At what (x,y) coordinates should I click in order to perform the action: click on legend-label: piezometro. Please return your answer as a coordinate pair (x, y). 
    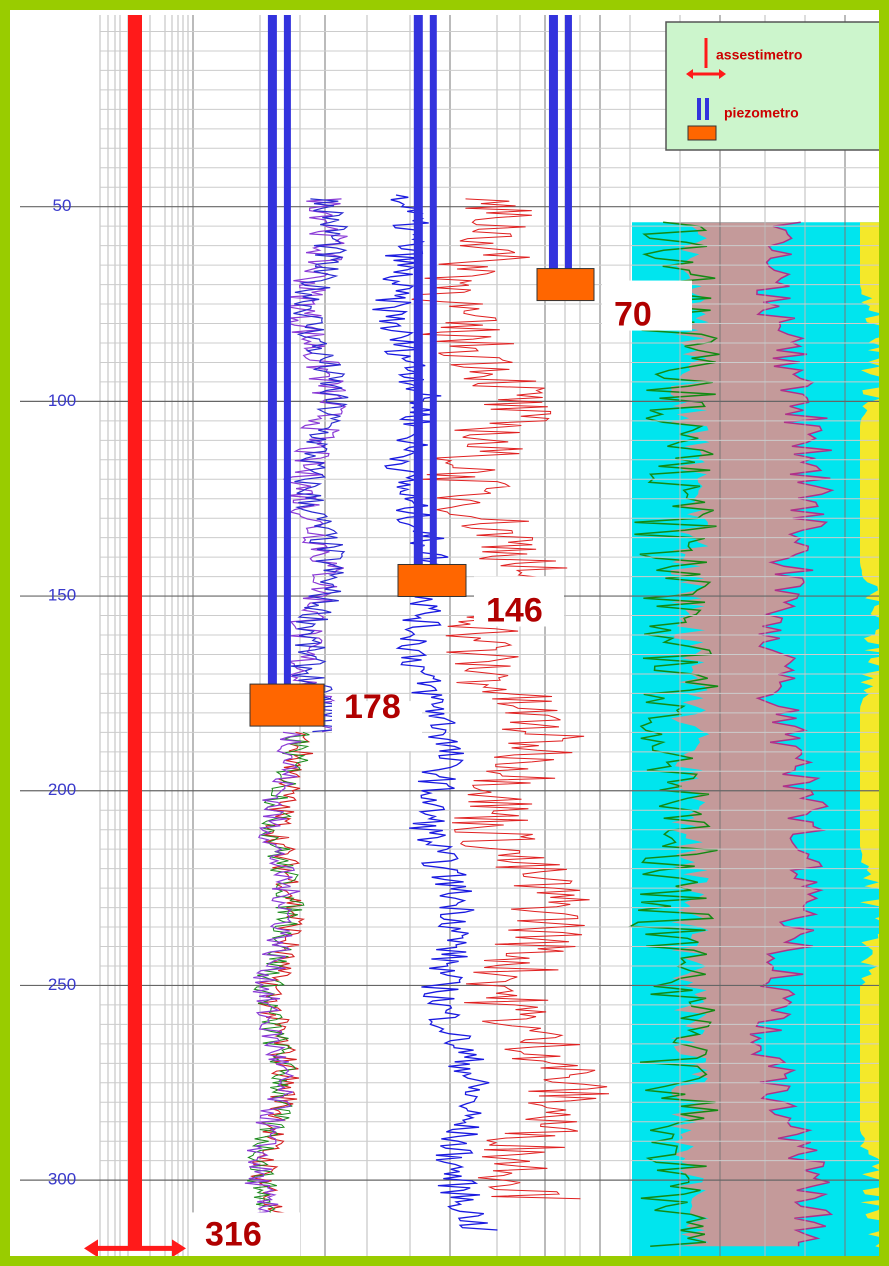
    Looking at the image, I should click on (761, 113).